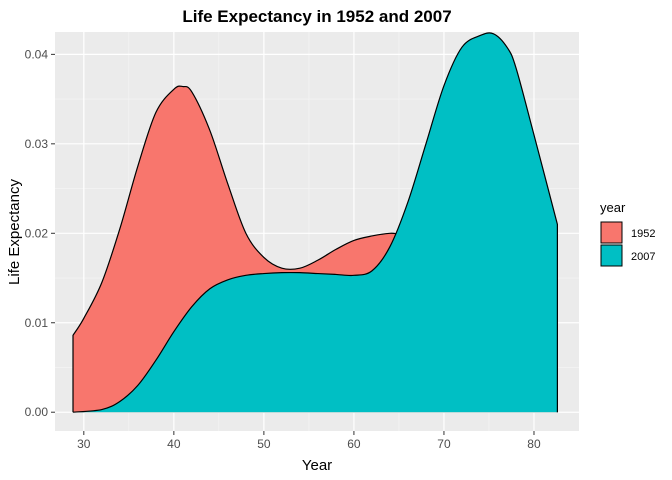 Image resolution: width=672 pixels, height=480 pixels. What do you see at coordinates (317, 465) in the screenshot?
I see `x-axis-title: Year` at bounding box center [317, 465].